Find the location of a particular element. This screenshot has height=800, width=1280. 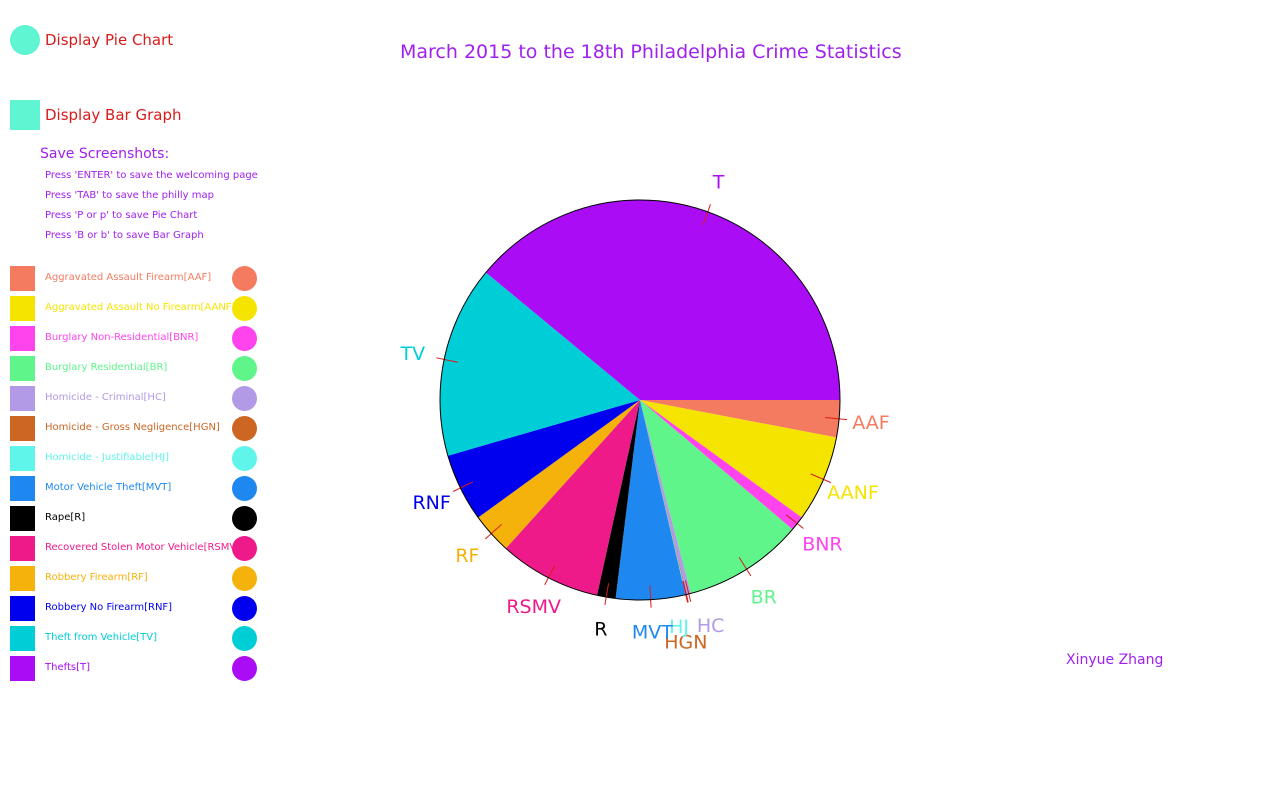

pie-label-rf: RF is located at coordinates (467, 556).